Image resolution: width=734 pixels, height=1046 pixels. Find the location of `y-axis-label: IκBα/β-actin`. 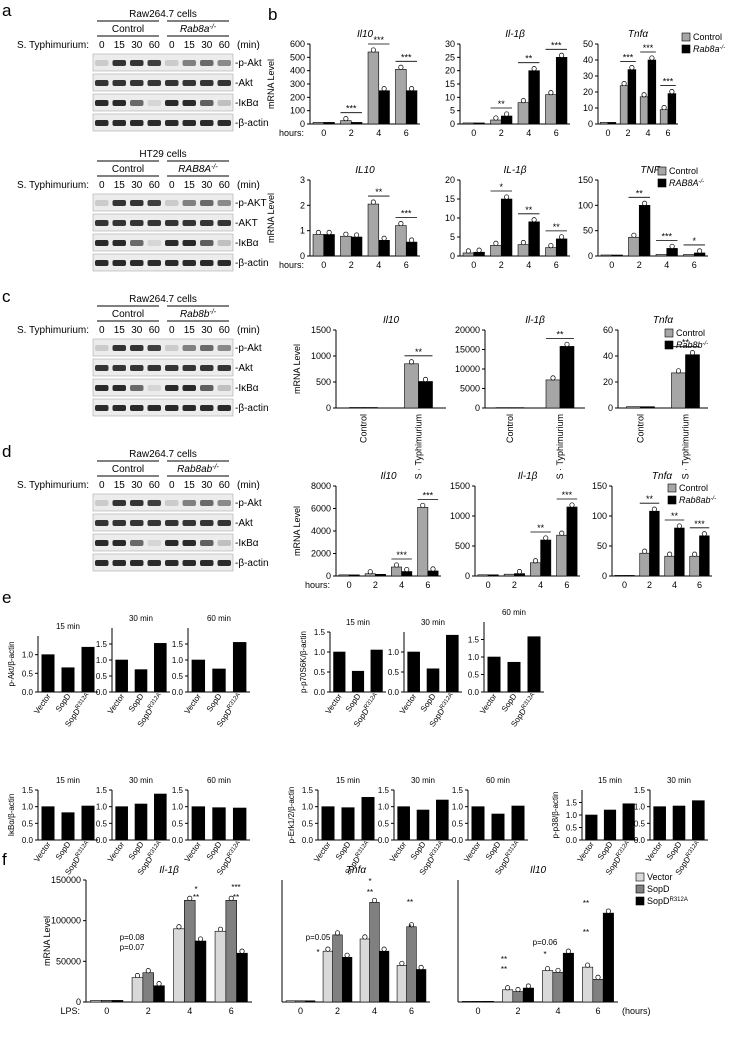

y-axis-label: IκBα/β-actin is located at coordinates (11, 815).